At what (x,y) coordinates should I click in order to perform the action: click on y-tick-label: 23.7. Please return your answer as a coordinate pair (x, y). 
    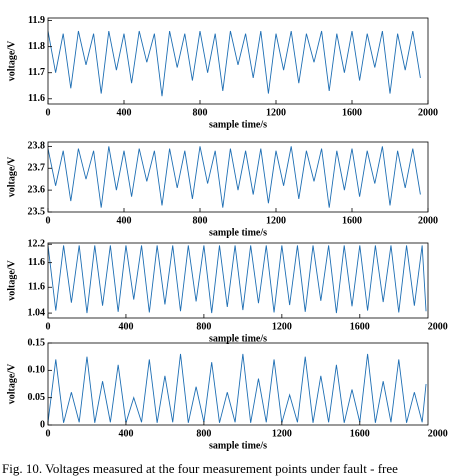
    Looking at the image, I should click on (37, 168).